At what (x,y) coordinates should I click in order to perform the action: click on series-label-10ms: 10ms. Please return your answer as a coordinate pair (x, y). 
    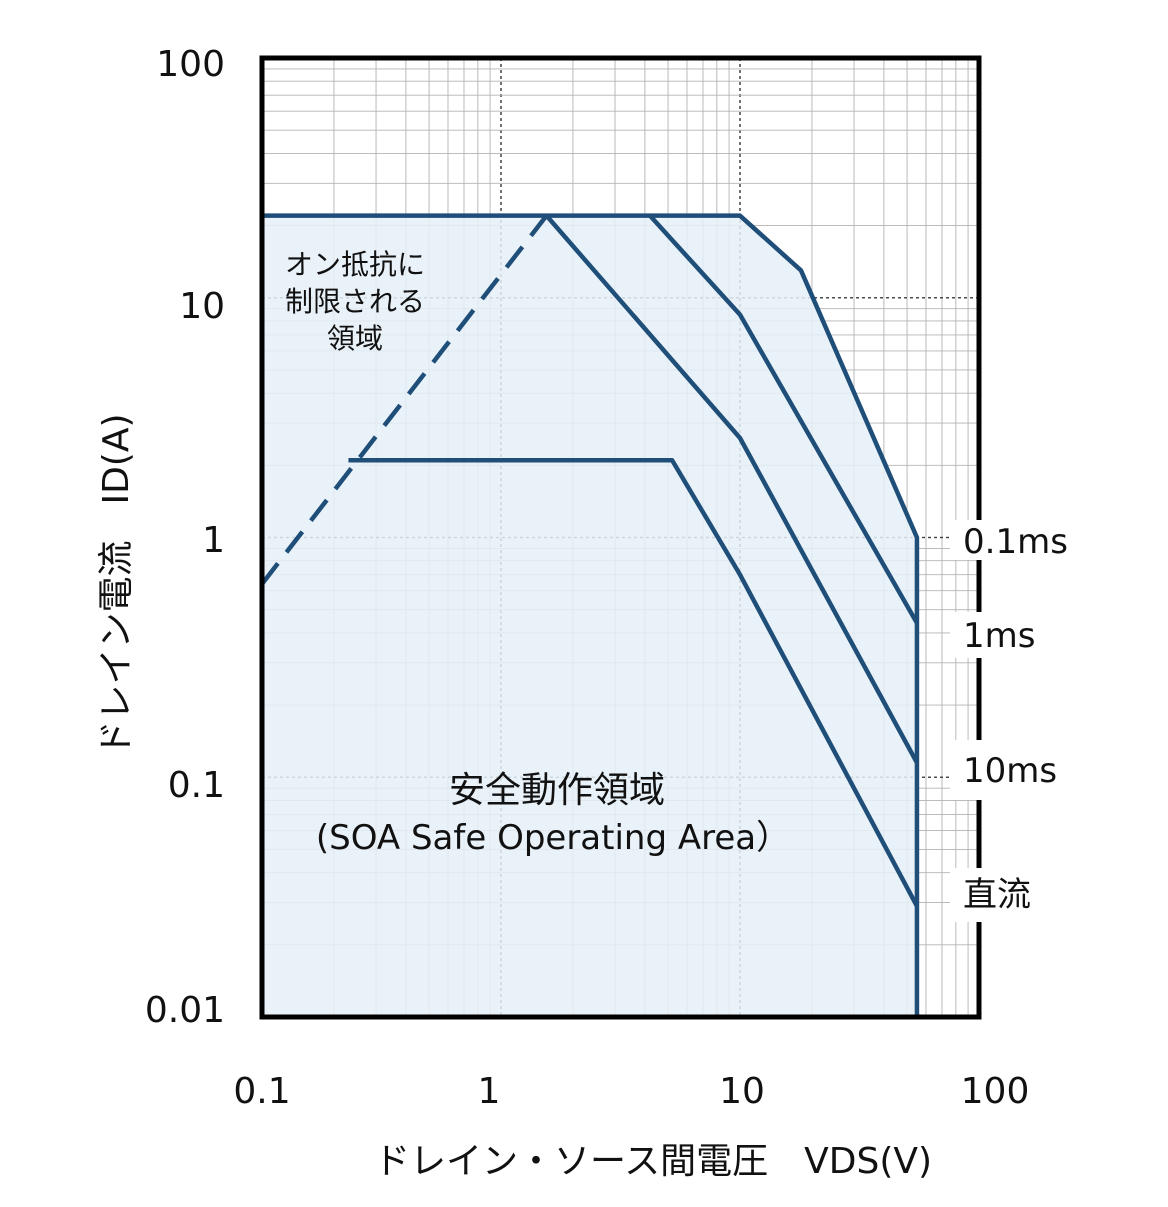
    Looking at the image, I should click on (1010, 771).